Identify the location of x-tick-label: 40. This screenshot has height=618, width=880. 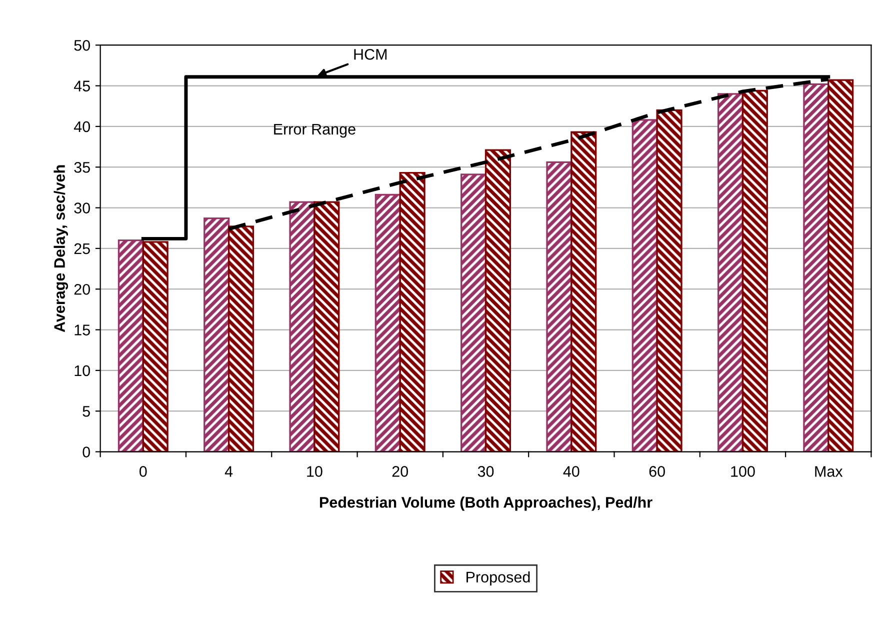
(571, 471).